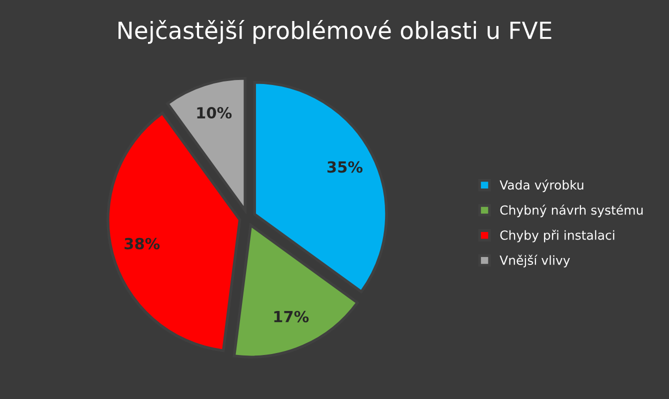 This screenshot has width=669, height=399. What do you see at coordinates (214, 112) in the screenshot?
I see `data-label: 10%` at bounding box center [214, 112].